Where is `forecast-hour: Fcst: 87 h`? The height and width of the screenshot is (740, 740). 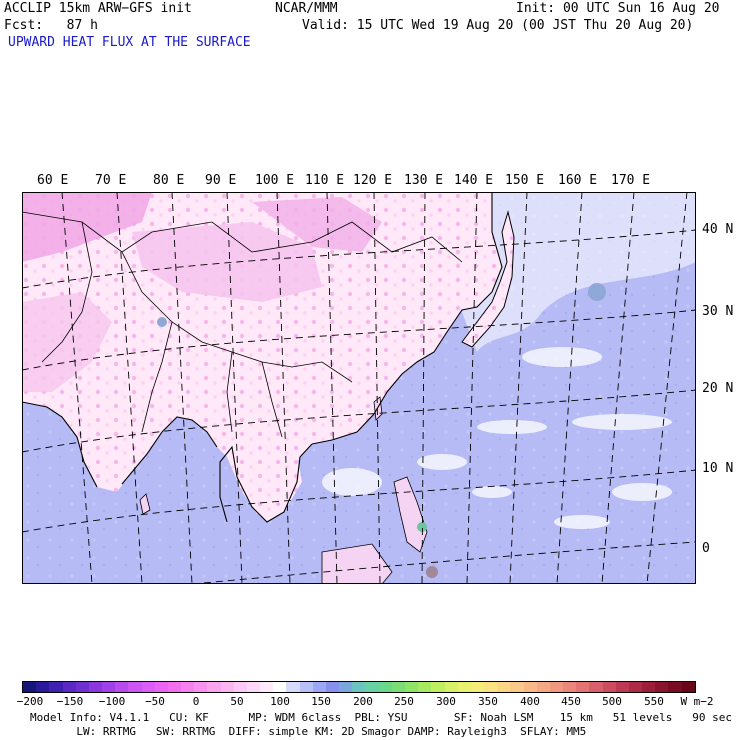
forecast-hour: Fcst: 87 h is located at coordinates (51, 25).